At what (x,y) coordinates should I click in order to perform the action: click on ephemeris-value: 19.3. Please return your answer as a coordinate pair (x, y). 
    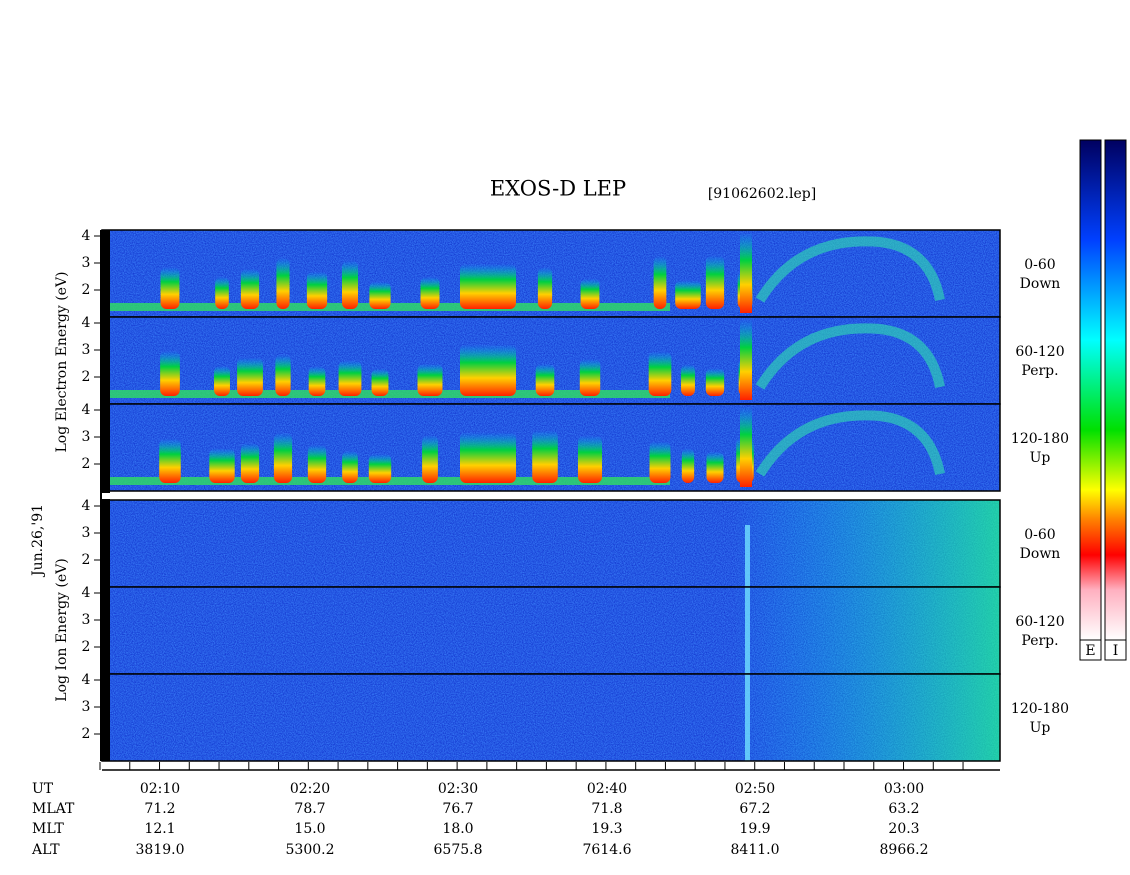
    Looking at the image, I should click on (606, 829).